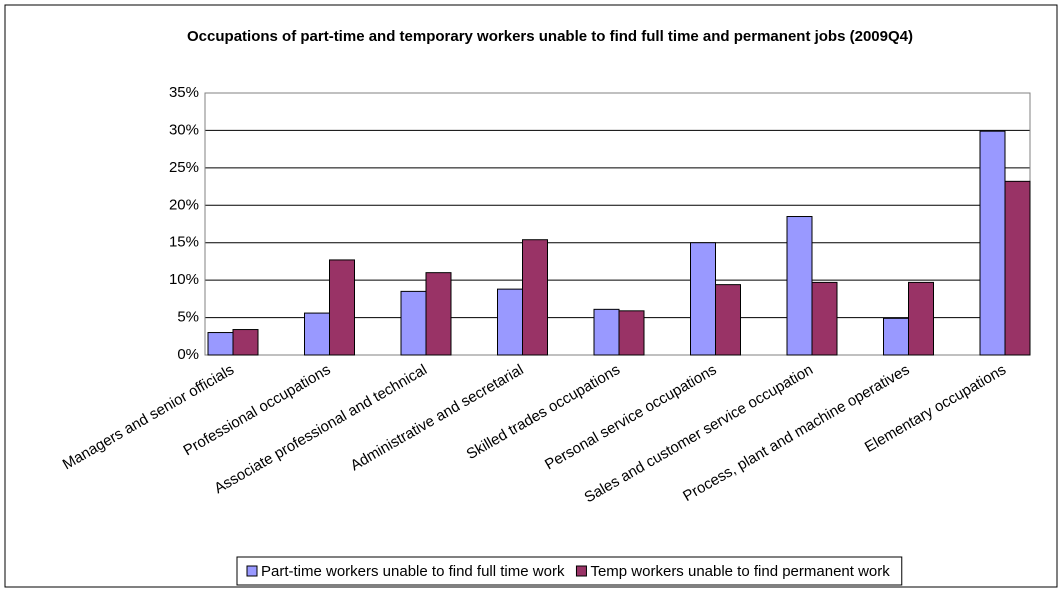 This screenshot has height=592, width=1063. I want to click on y-tick-label: 15%, so click(184, 242).